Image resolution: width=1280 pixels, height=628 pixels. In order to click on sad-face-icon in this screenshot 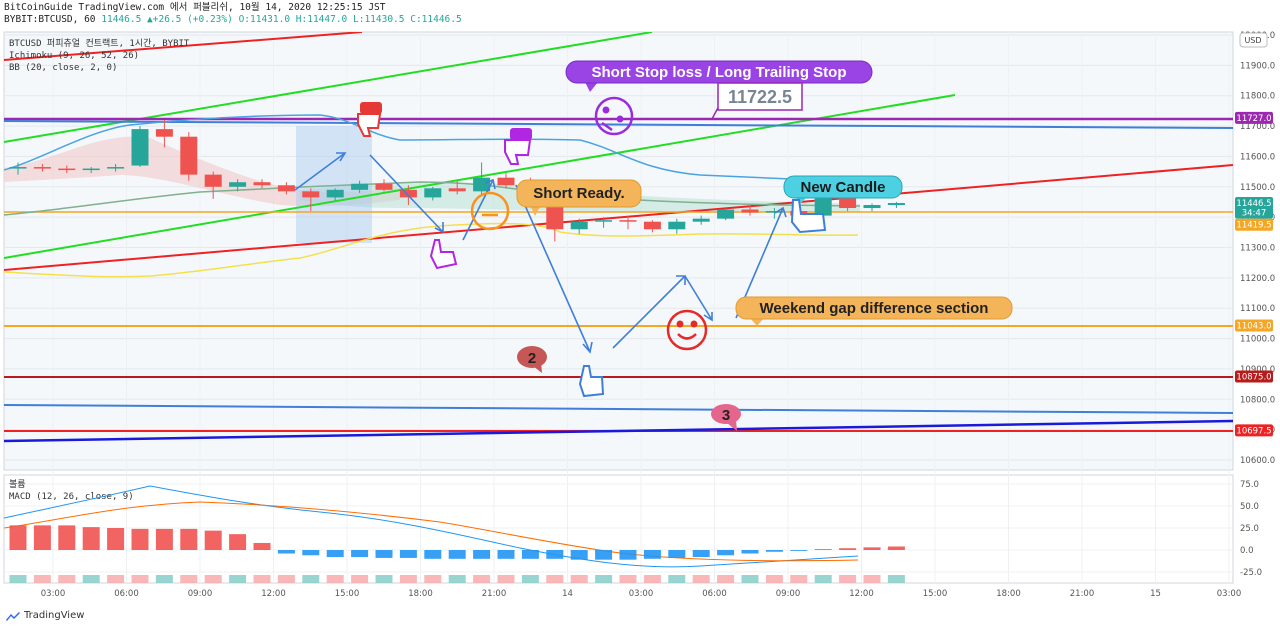, I will do `click(614, 116)`.